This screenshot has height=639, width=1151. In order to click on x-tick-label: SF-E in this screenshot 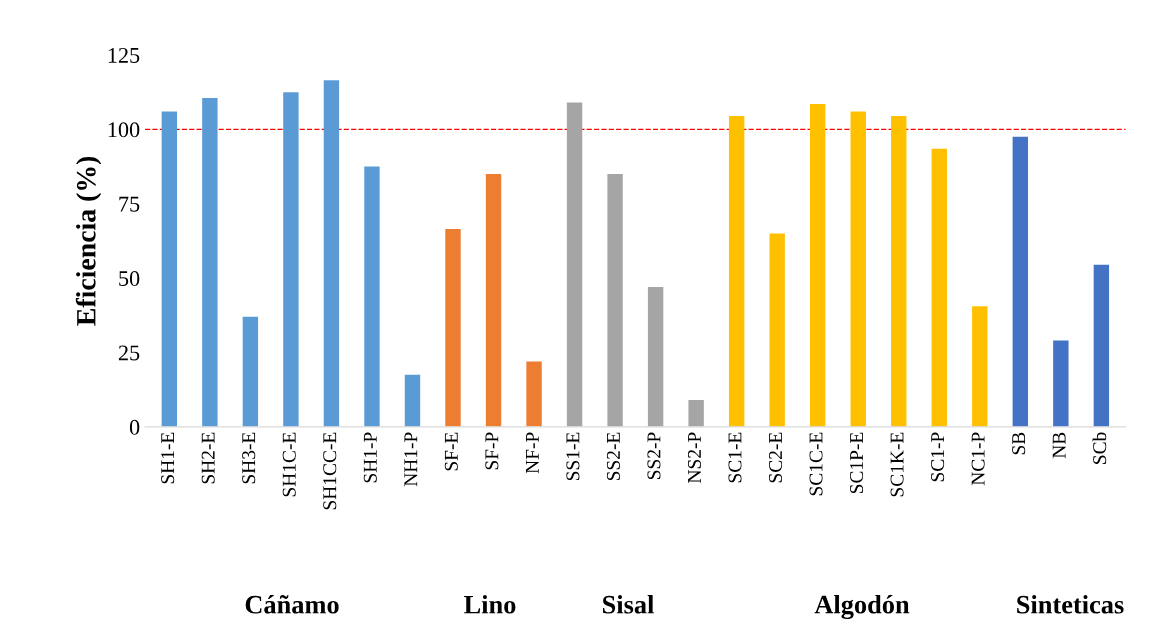, I will do `click(451, 451)`.